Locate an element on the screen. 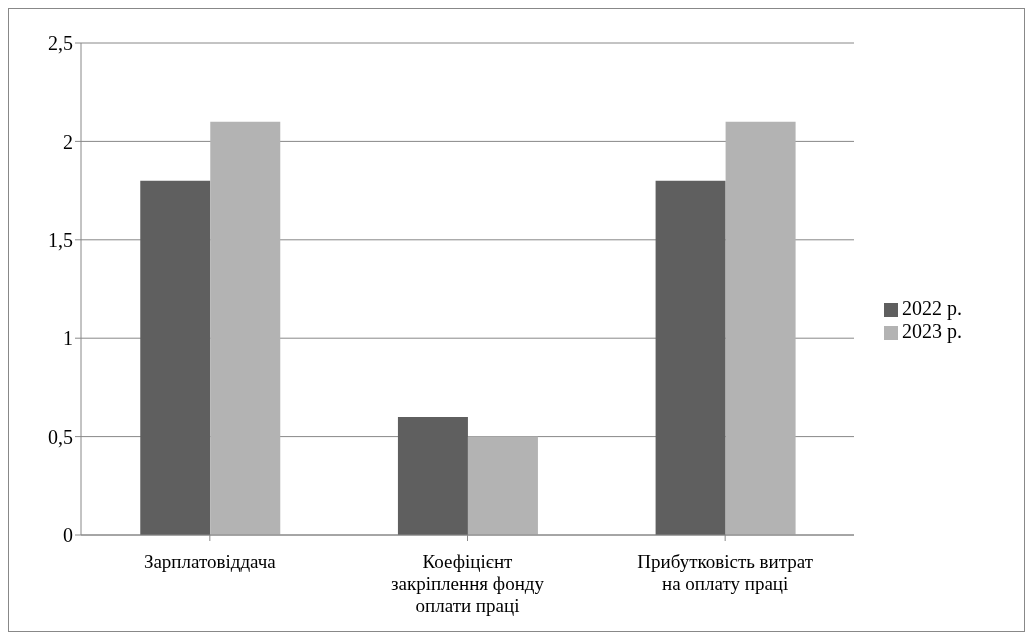  y-tick-label: 0 is located at coordinates (68, 535).